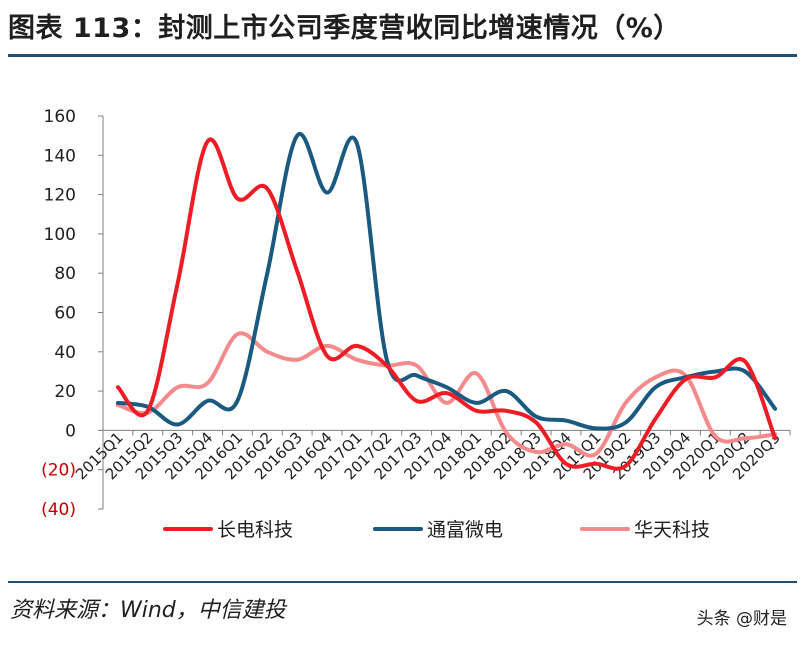  Describe the element at coordinates (148, 610) in the screenshot. I see `source-note: 资料来源：Wind，中信建投` at that location.